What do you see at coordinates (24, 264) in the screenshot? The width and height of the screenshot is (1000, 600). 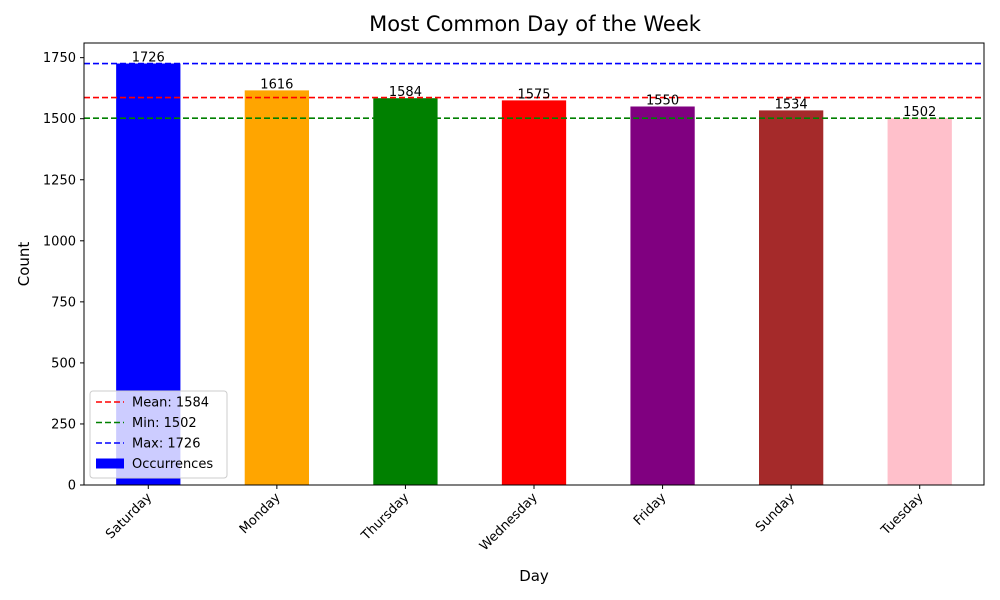 I see `y-axis-title: Count` at bounding box center [24, 264].